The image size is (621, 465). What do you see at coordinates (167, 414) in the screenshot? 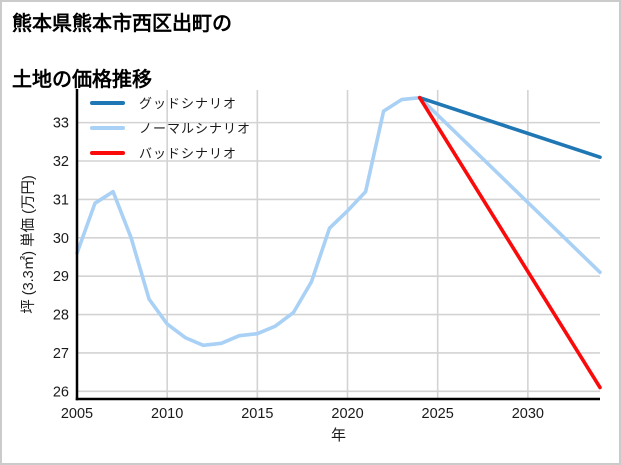
I see `x-tick-label-2010: 2010` at bounding box center [167, 414].